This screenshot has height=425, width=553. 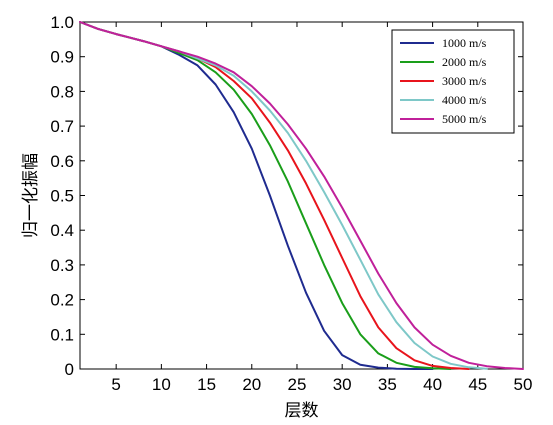 I want to click on y-tick-label: 1.0, so click(x=62, y=22).